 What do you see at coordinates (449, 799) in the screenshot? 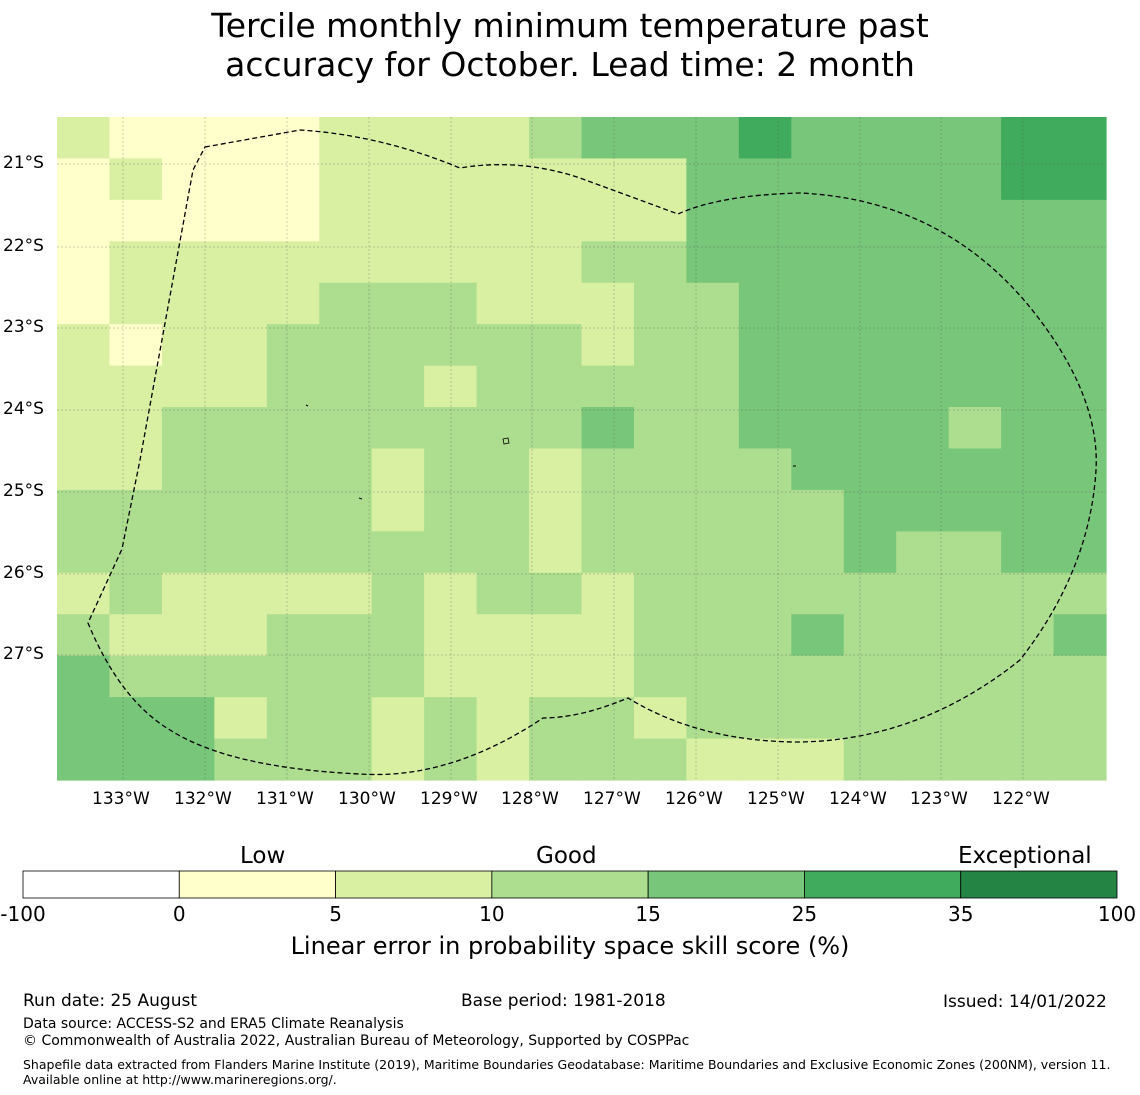
I see `longitude-label: 129°W` at bounding box center [449, 799].